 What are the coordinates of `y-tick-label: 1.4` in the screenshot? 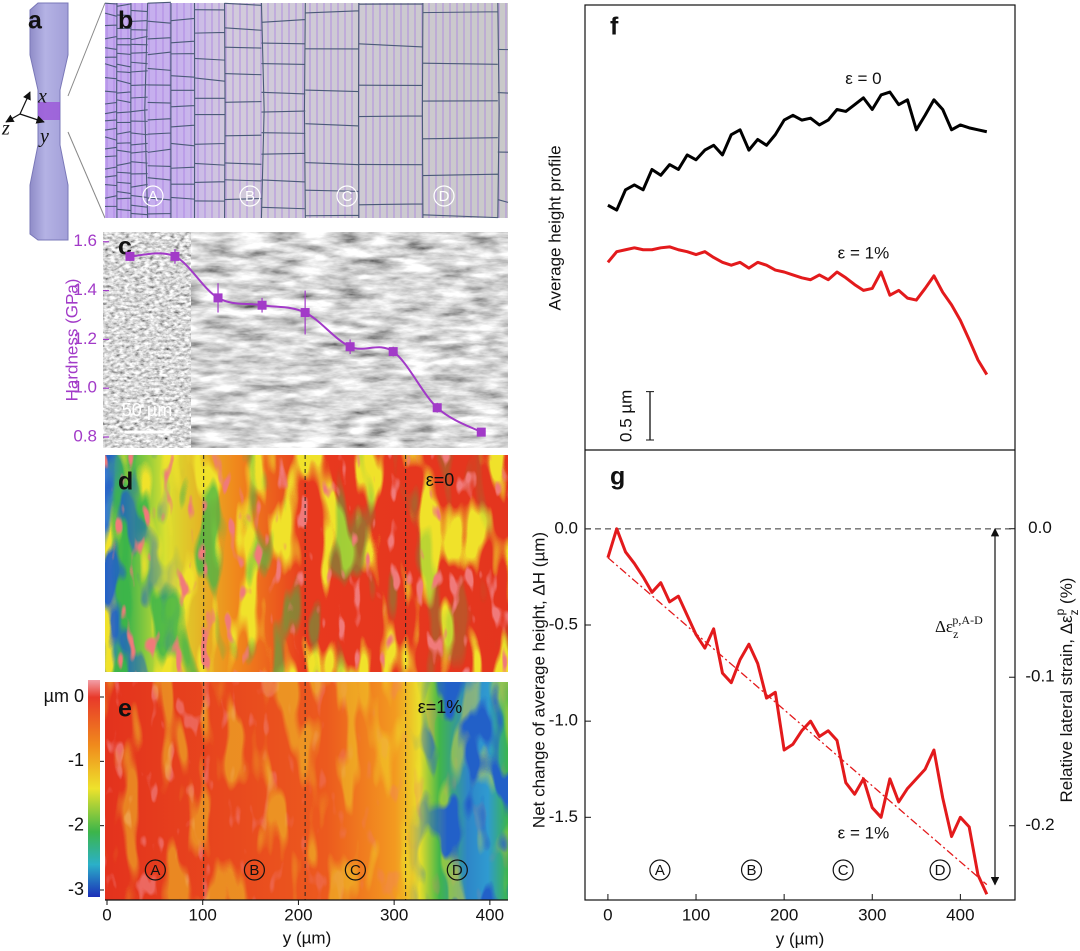 It's located at (85, 289).